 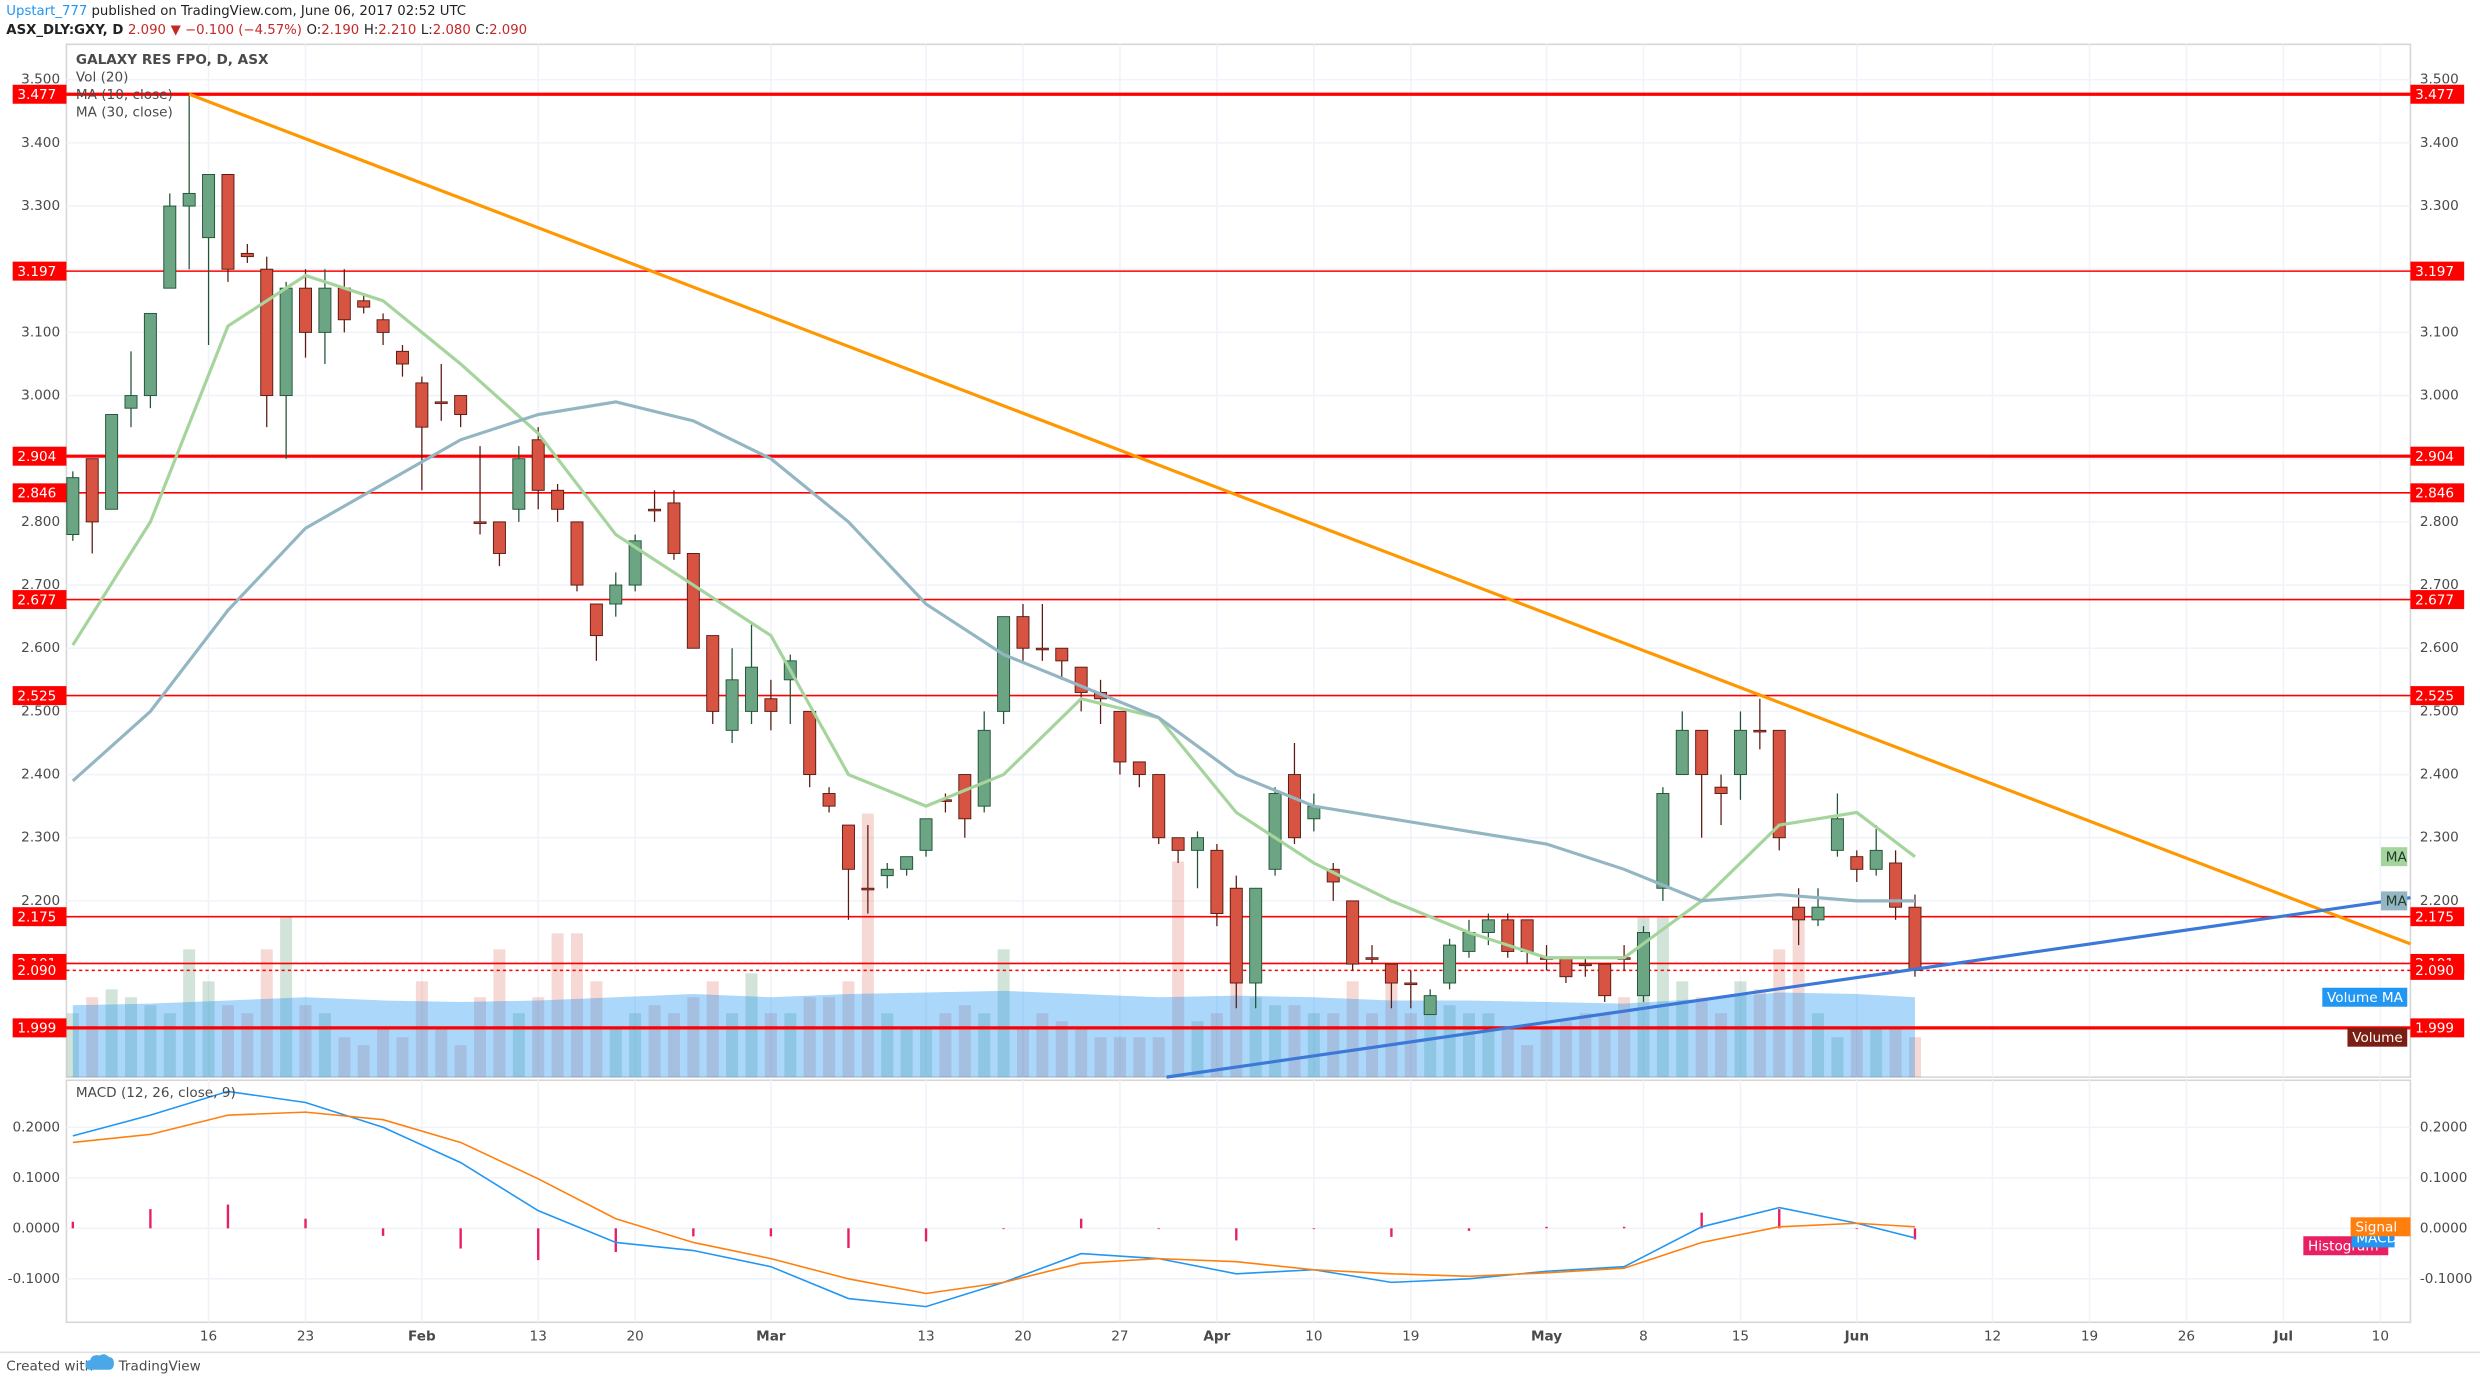 I want to click on footer-brand: TradingView, so click(x=159, y=1367).